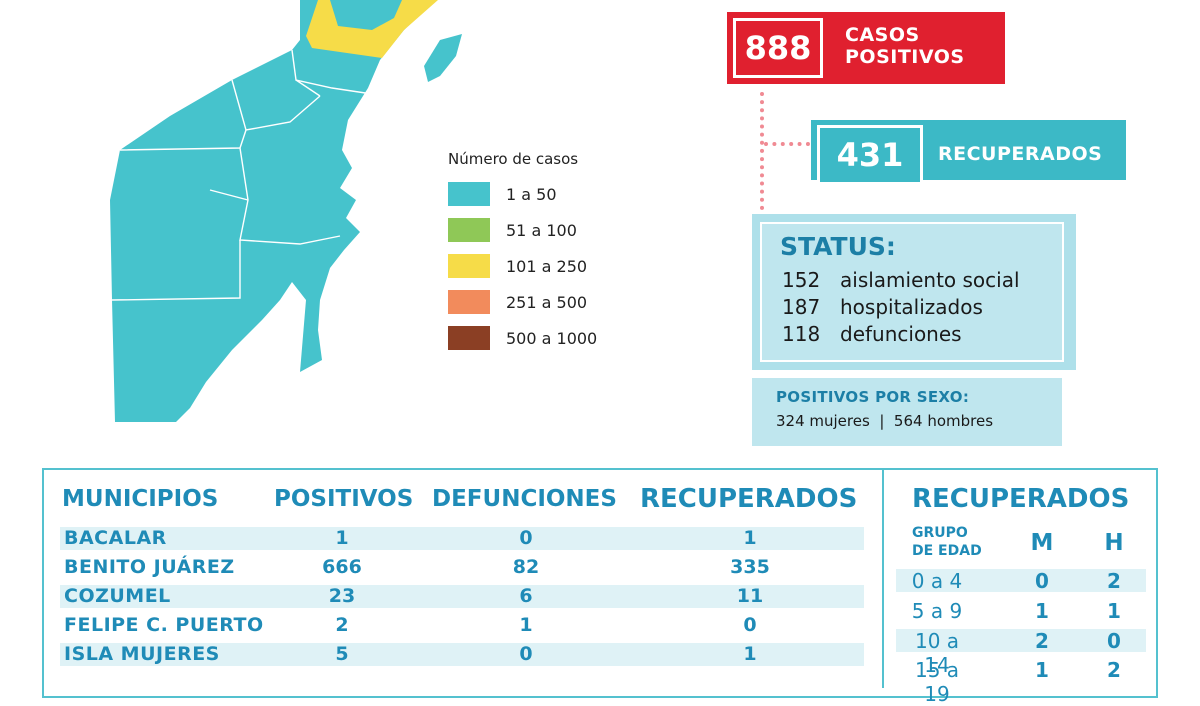 This screenshot has width=1200, height=706. What do you see at coordinates (838, 246) in the screenshot?
I see `status-title: STATUS:` at bounding box center [838, 246].